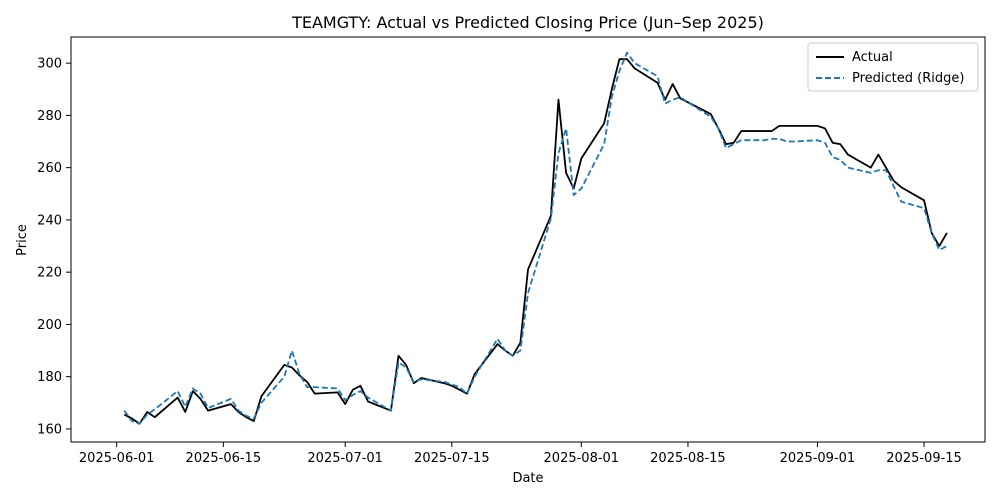 The height and width of the screenshot is (500, 1000). I want to click on x-axis-label: Date, so click(527, 478).